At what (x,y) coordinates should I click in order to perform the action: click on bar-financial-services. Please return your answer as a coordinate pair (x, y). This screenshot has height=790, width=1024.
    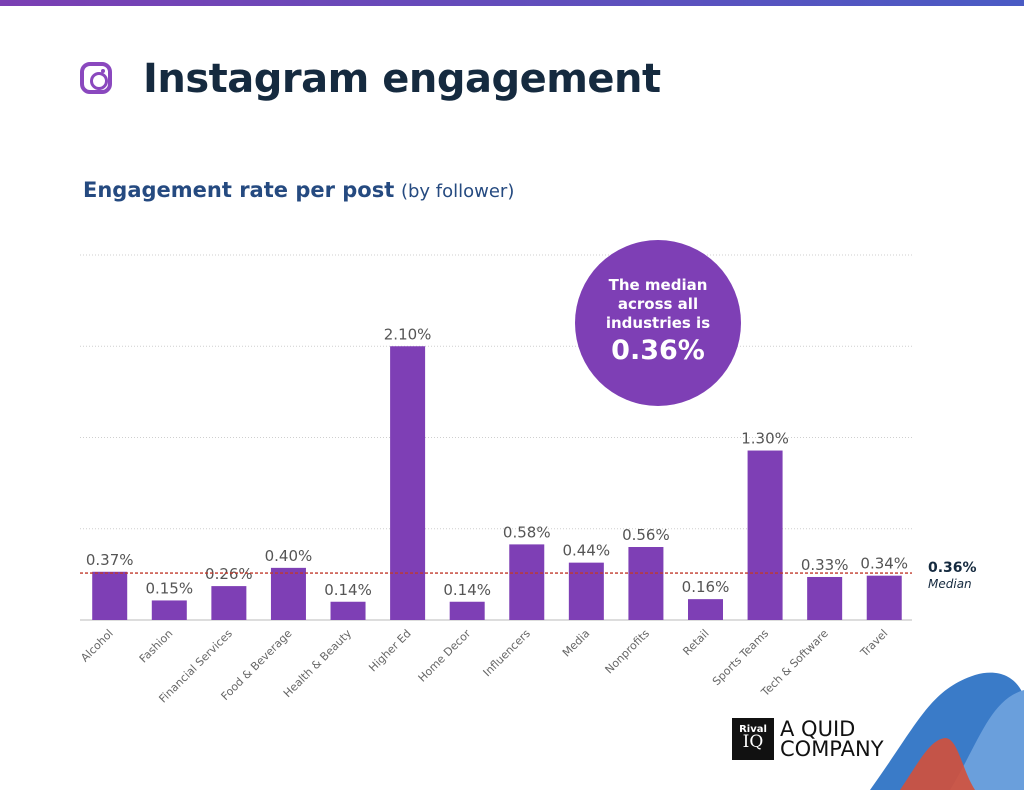
    Looking at the image, I should click on (229, 603).